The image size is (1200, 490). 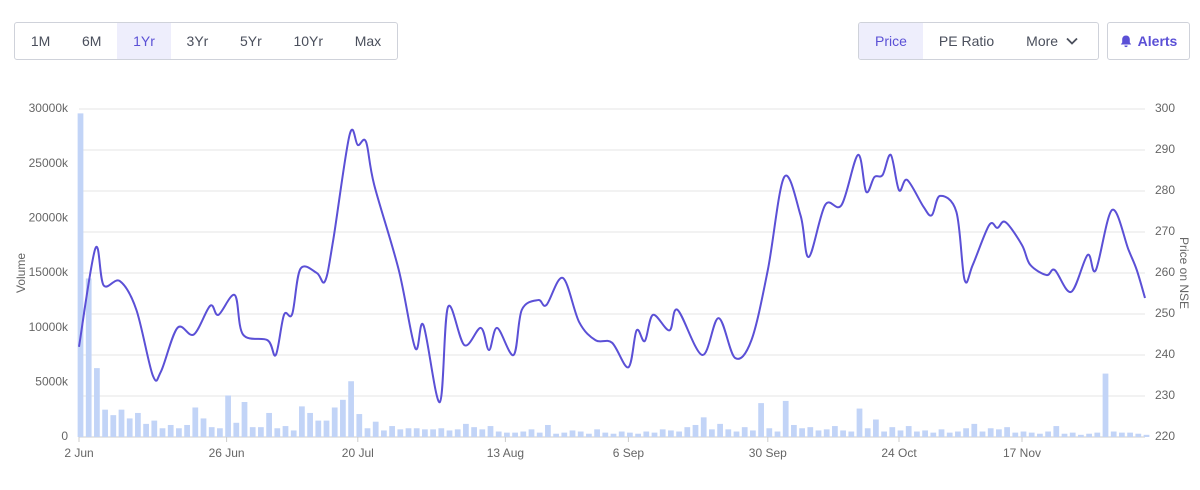 What do you see at coordinates (144, 41) in the screenshot?
I see `range-button: 1Yr` at bounding box center [144, 41].